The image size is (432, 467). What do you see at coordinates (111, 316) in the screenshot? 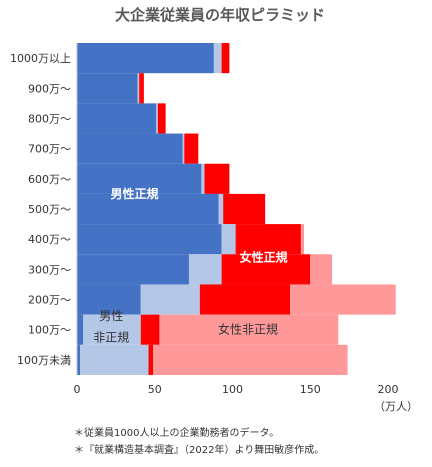
I see `series-label: 男性` at bounding box center [111, 316].